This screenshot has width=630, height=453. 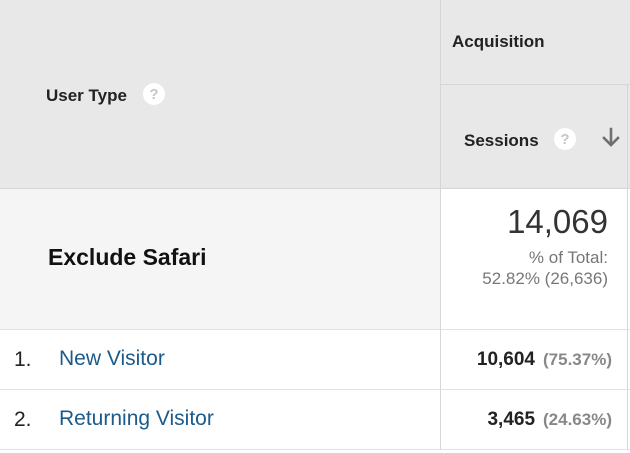 I want to click on row-sessions-percent: (75.37%), so click(x=577, y=359).